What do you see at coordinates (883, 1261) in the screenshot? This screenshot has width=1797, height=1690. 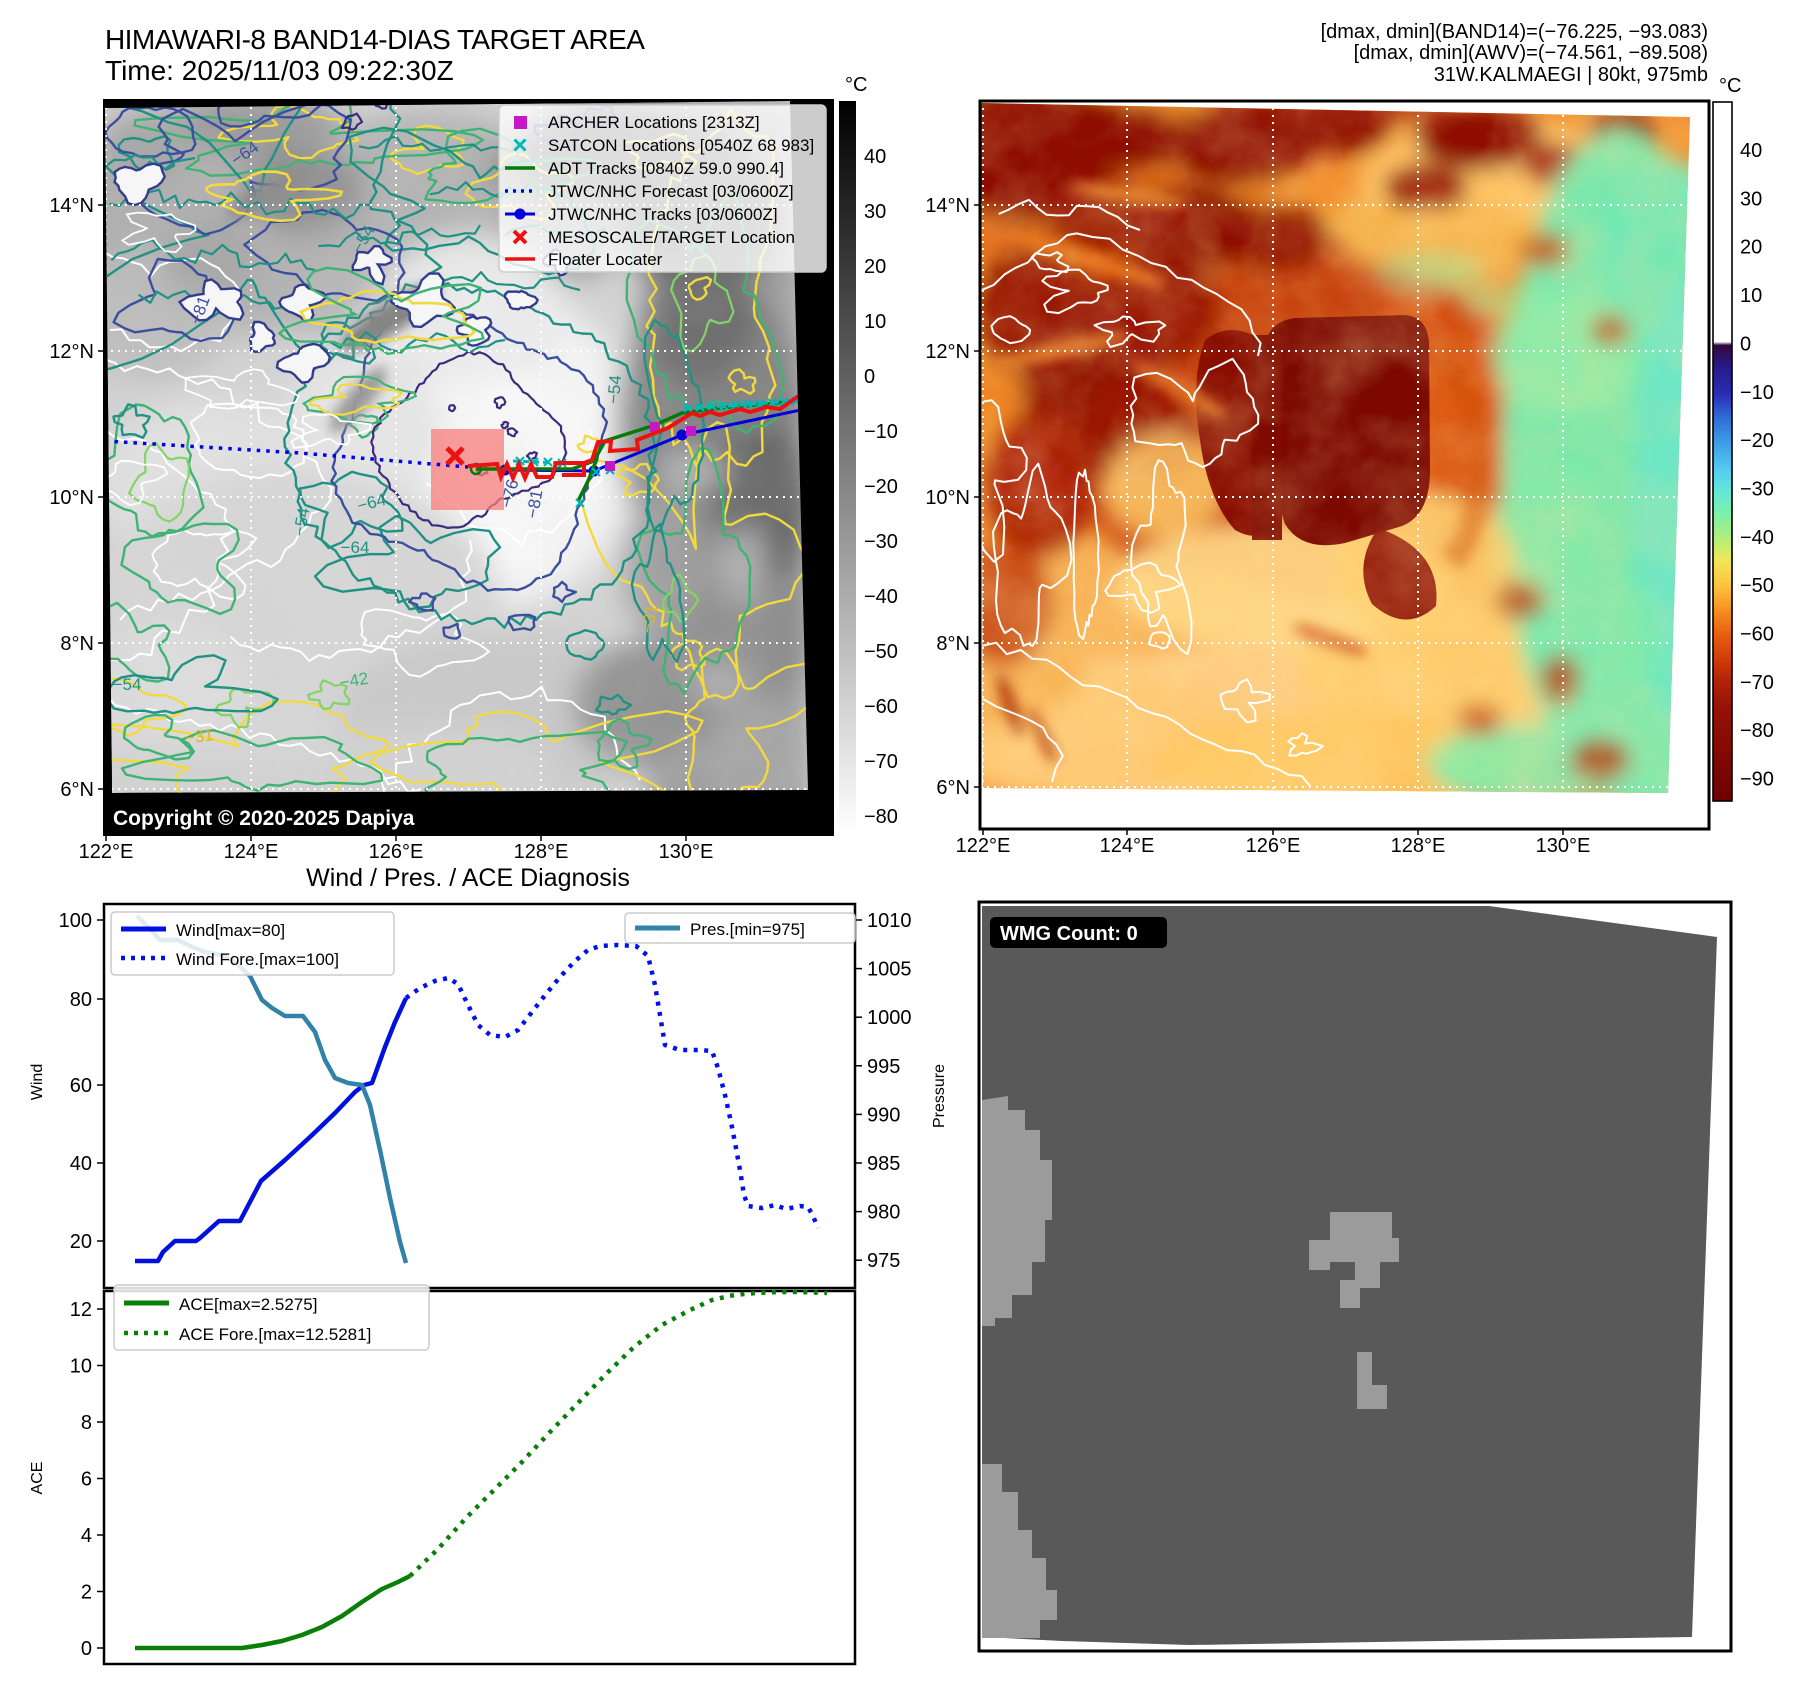 I see `svg-text: 975` at bounding box center [883, 1261].